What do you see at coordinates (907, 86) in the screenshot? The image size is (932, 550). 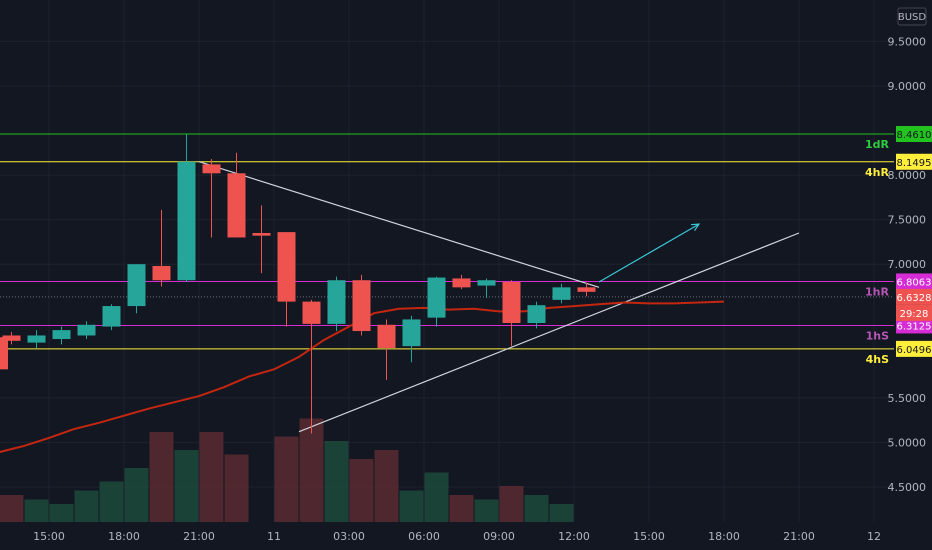 I see `y-tick-label: 9.0000` at bounding box center [907, 86].